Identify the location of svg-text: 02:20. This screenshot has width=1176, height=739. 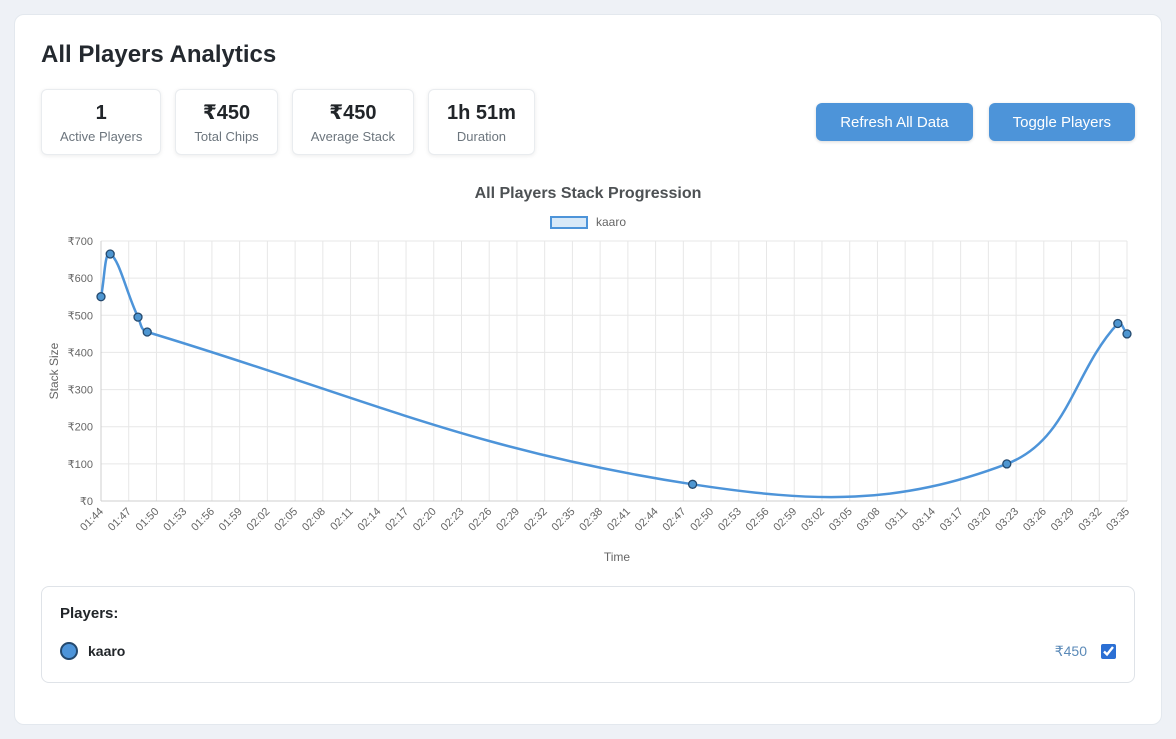
(425, 520).